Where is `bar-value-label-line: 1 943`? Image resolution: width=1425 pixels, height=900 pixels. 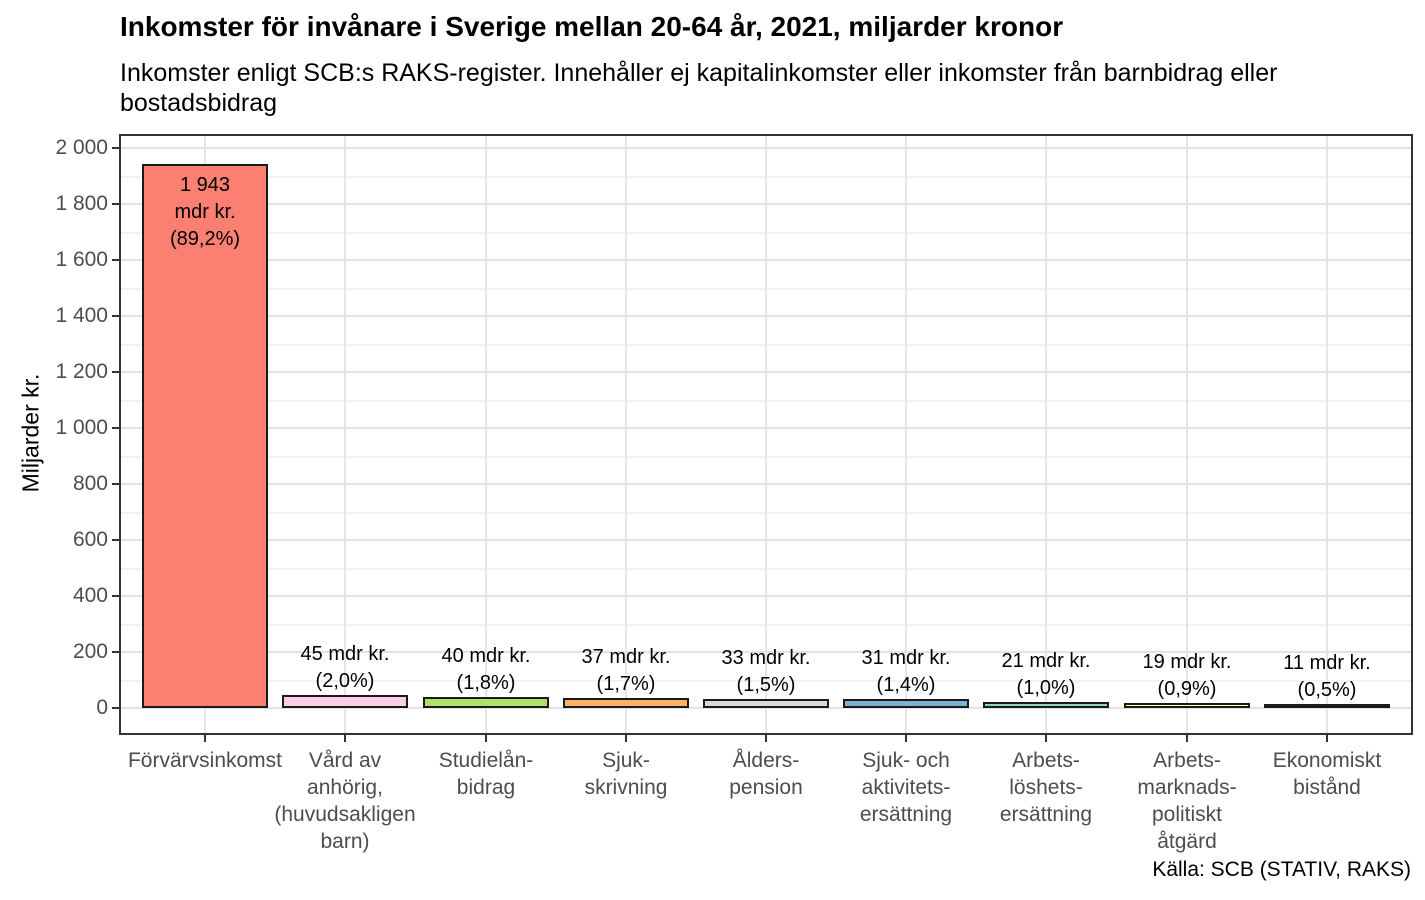 bar-value-label-line: 1 943 is located at coordinates (205, 185).